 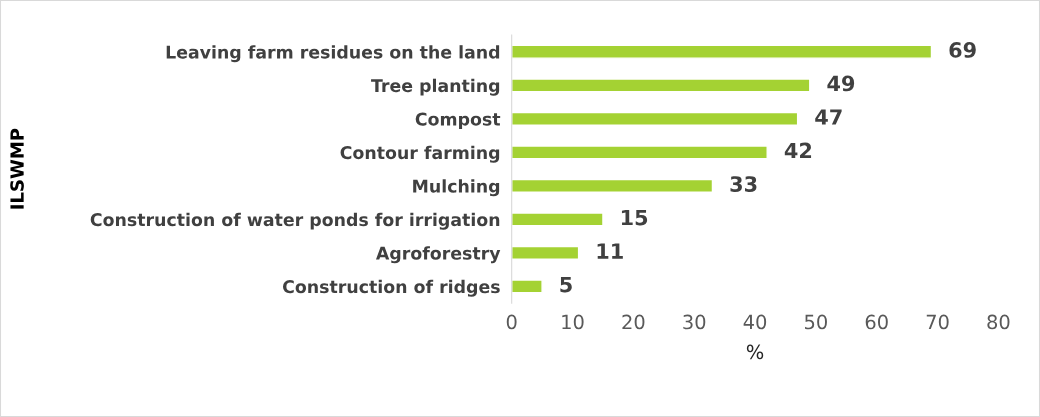 What do you see at coordinates (511, 322) in the screenshot?
I see `x-tick-label: 0` at bounding box center [511, 322].